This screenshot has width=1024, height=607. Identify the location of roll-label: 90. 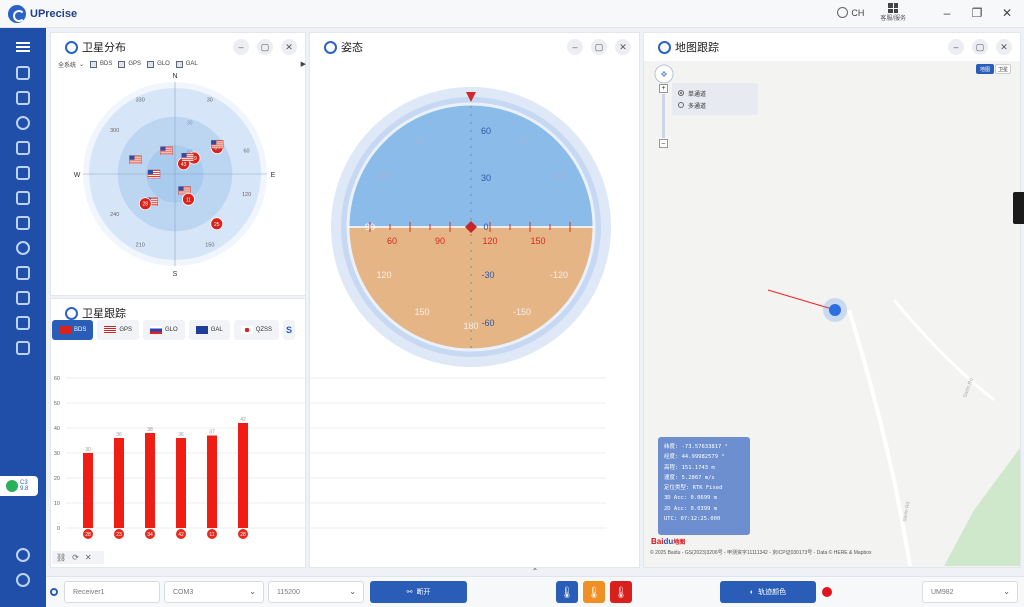
(440, 241).